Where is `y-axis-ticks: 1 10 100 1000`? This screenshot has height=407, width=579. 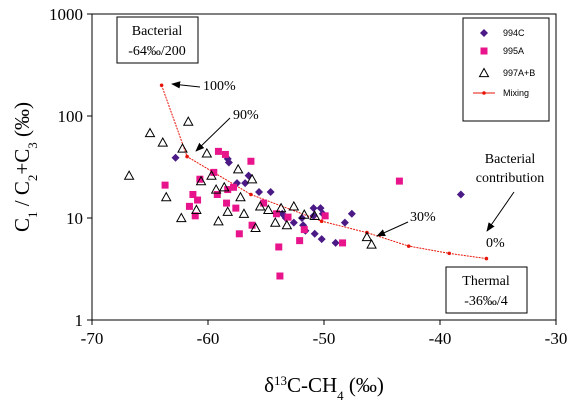 y-axis-ticks: 1 10 100 1000 is located at coordinates (70, 167).